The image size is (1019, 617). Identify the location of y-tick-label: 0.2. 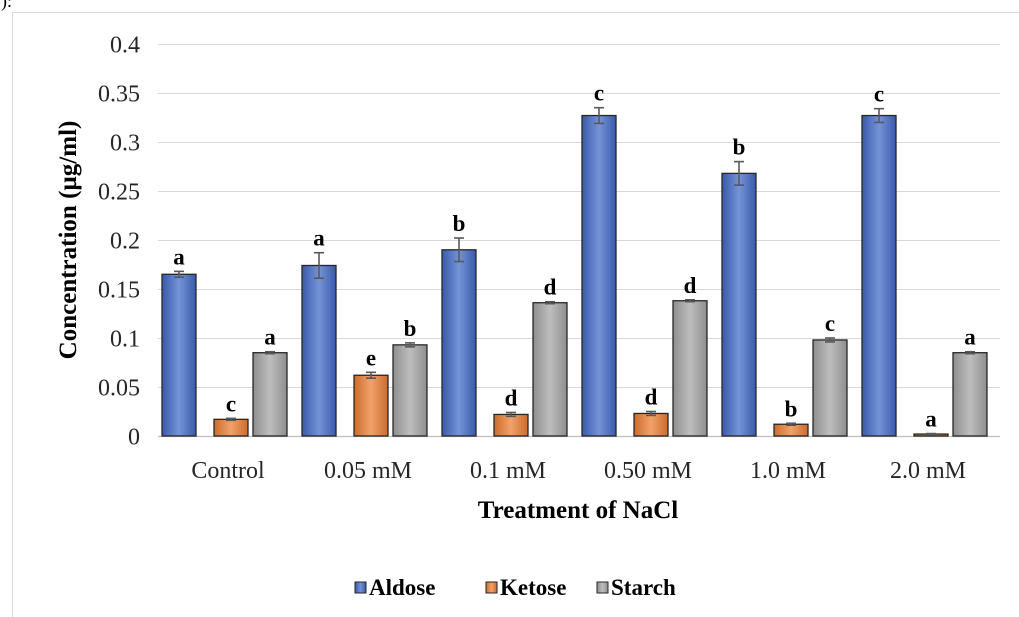
(125, 242).